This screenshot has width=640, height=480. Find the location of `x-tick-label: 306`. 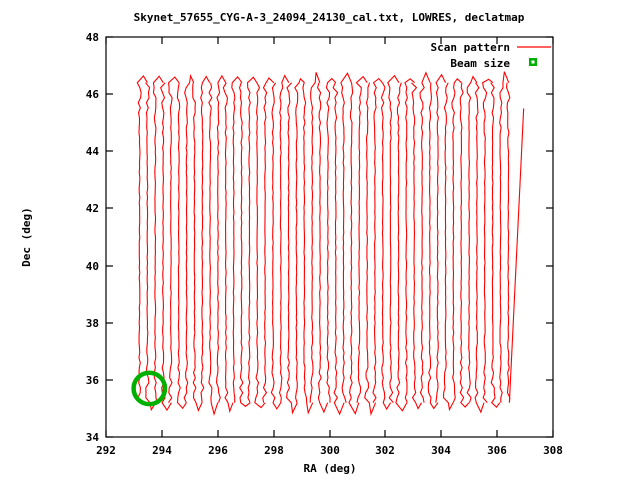

x-tick-label: 306 is located at coordinates (497, 450).